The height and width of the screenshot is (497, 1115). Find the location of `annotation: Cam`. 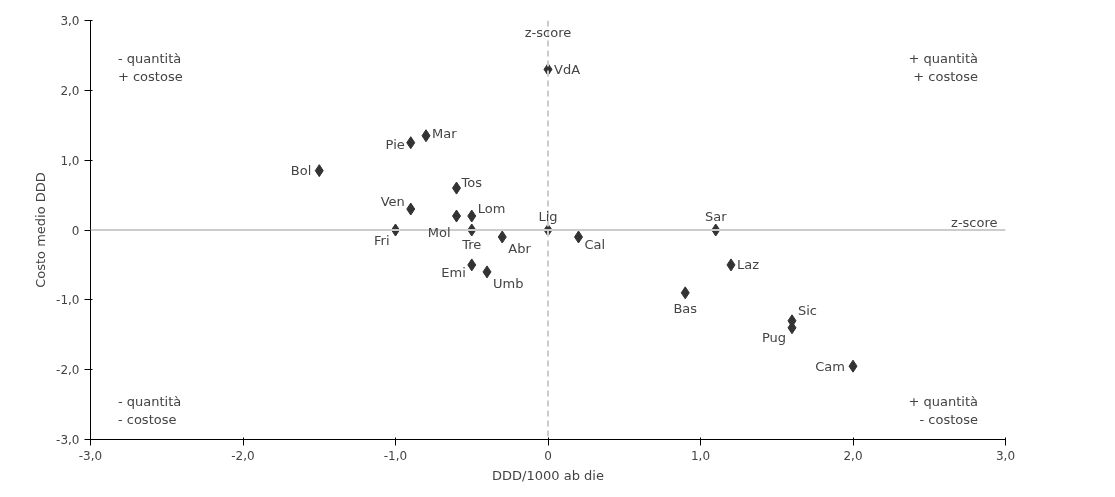

annotation: Cam is located at coordinates (830, 366).